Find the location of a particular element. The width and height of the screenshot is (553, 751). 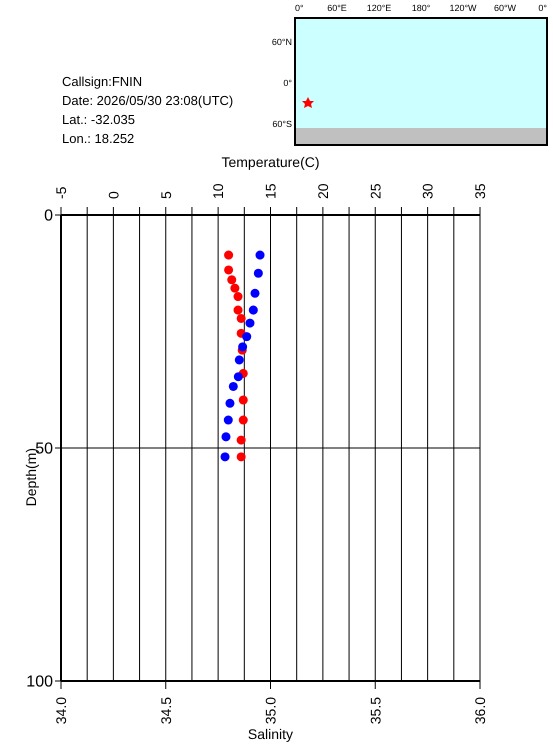

text: Callsign:FNIN is located at coordinates (102, 81).